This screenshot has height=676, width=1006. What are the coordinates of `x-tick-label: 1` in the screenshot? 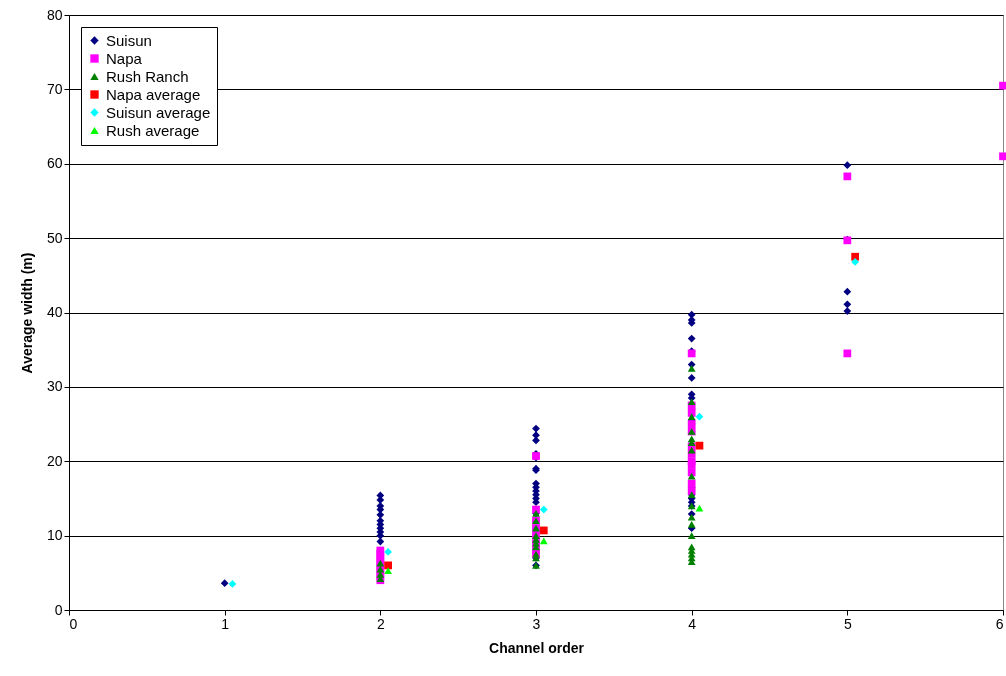 It's located at (225, 623).